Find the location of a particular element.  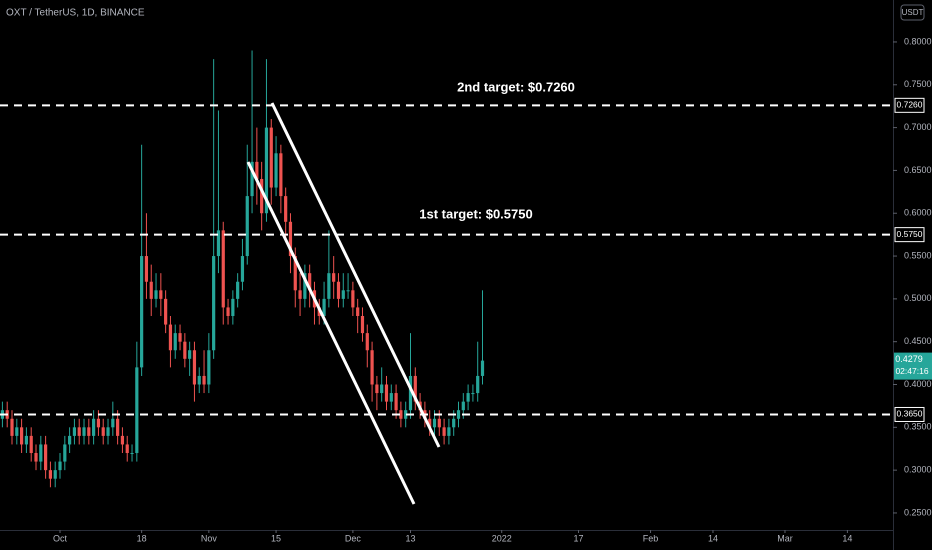

last-price-label: 0.4279 is located at coordinates (909, 359).